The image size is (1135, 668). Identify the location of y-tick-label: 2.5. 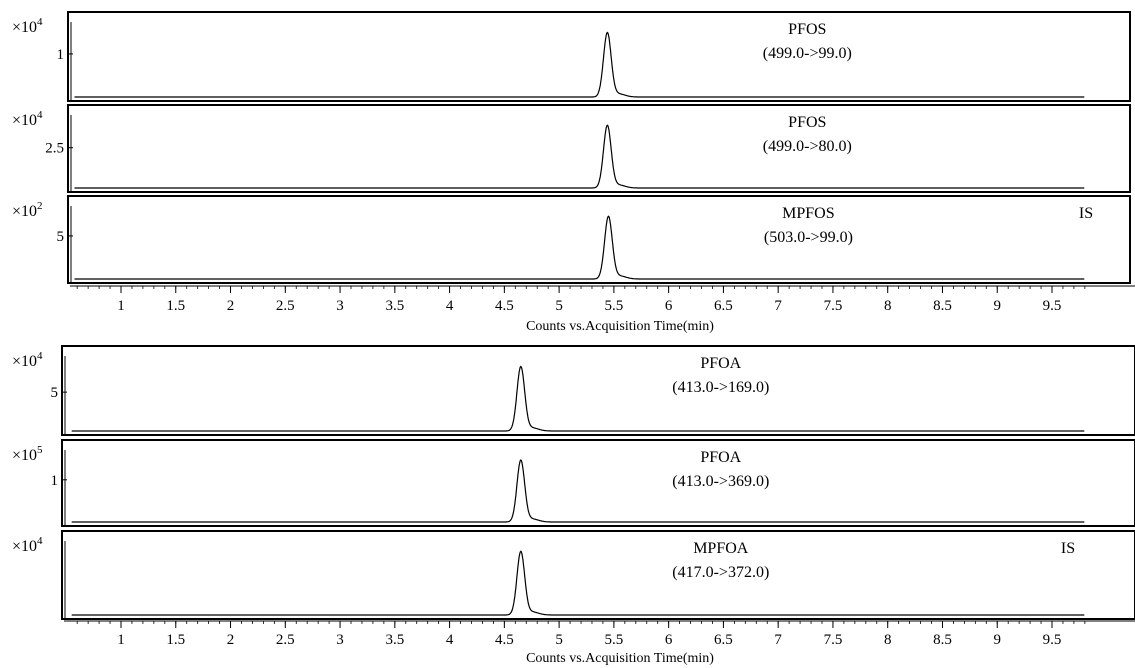
(54, 149).